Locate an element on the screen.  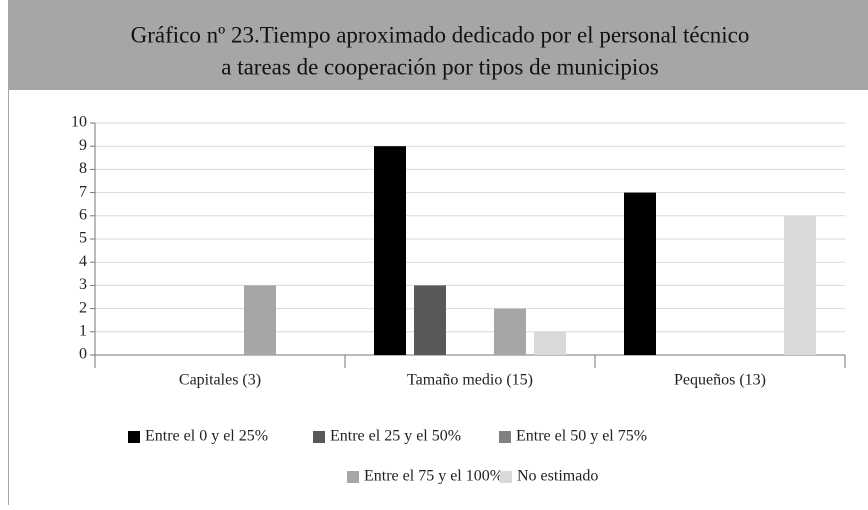
y-tick-label: 2 is located at coordinates (83, 307).